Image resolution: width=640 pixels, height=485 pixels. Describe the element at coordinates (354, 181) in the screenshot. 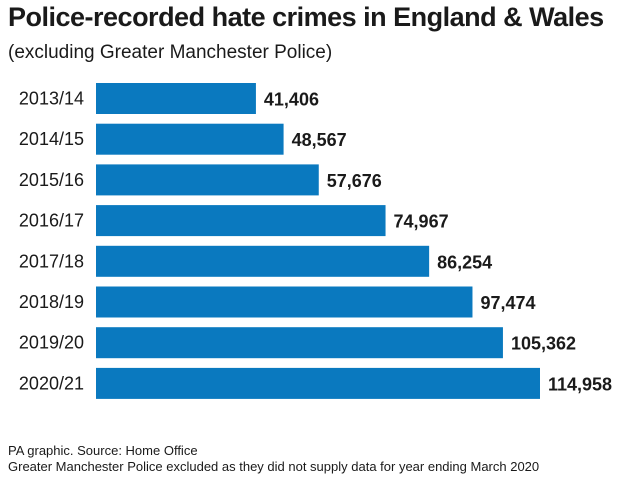

I see `value-label: 57,676` at that location.